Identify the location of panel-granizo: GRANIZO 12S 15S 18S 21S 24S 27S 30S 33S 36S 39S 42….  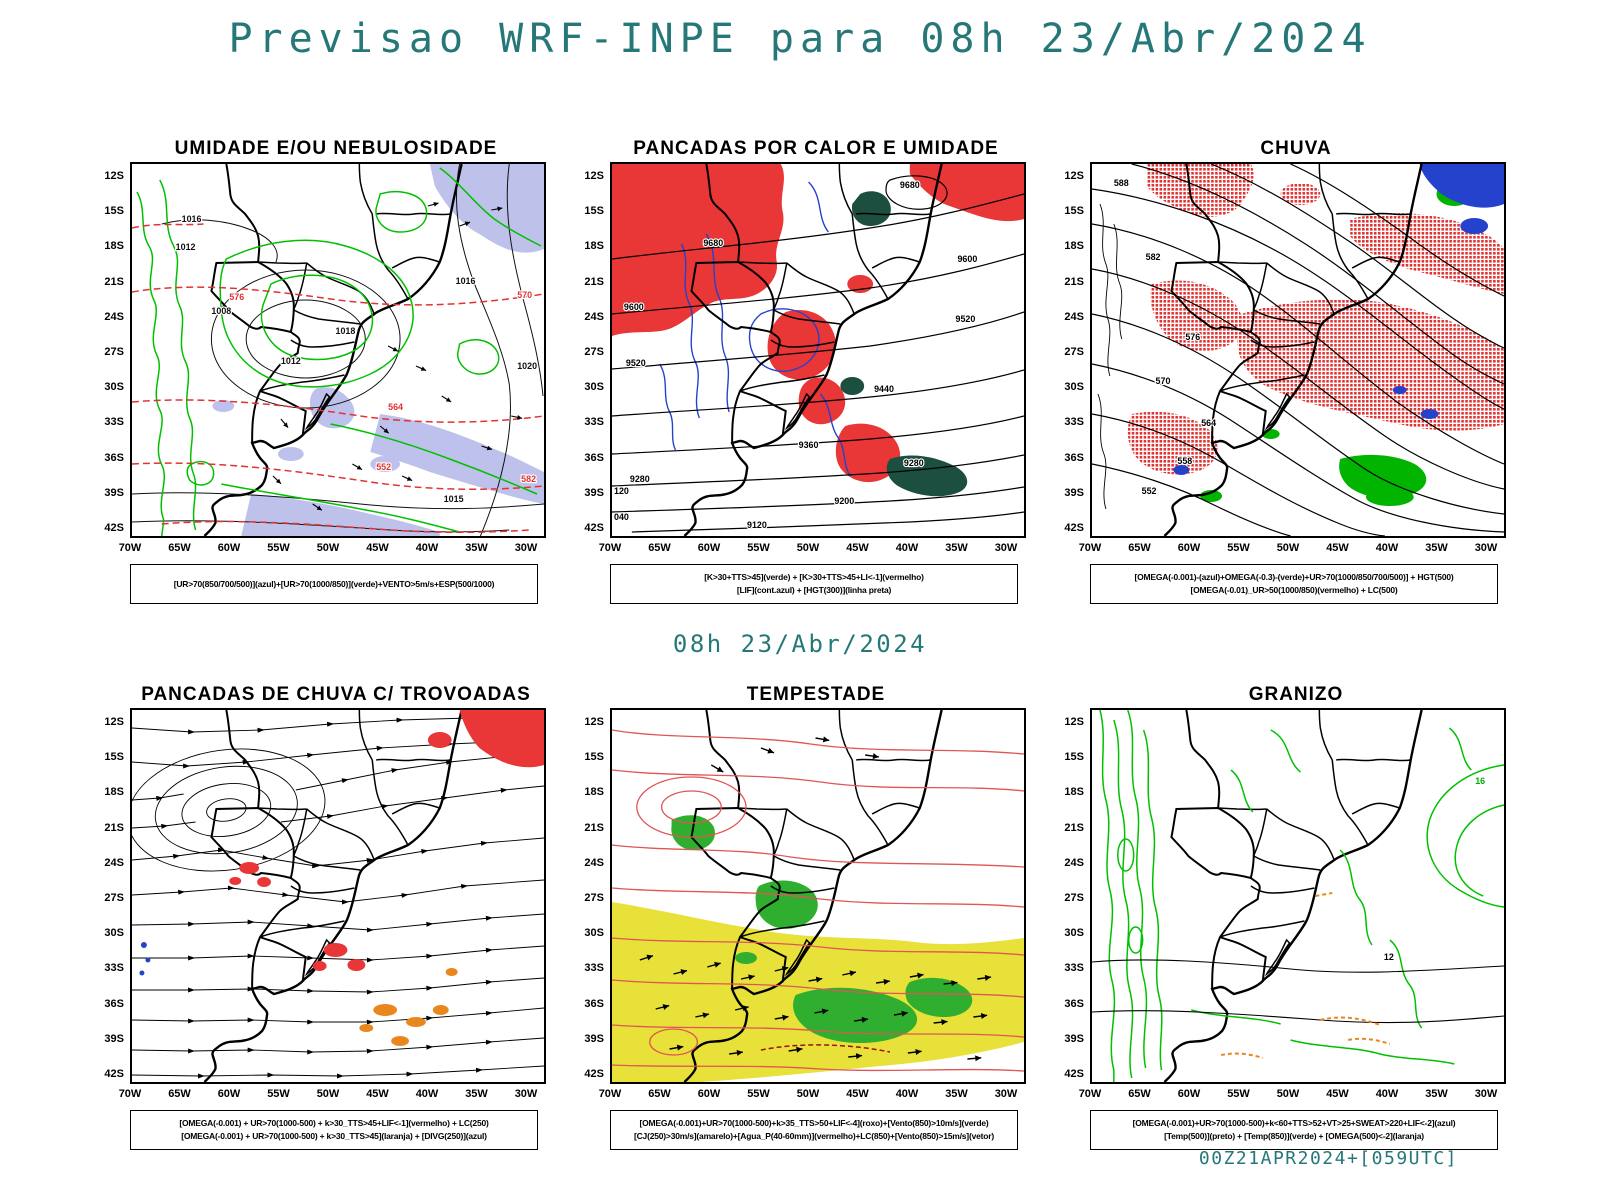
(1280, 917).